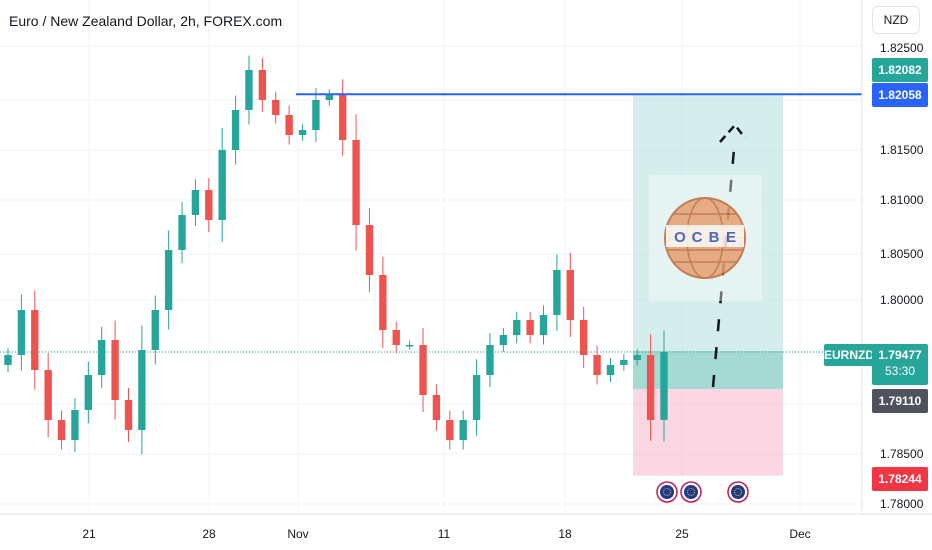  What do you see at coordinates (697, 237) in the screenshot?
I see `watermark-letter: C` at bounding box center [697, 237].